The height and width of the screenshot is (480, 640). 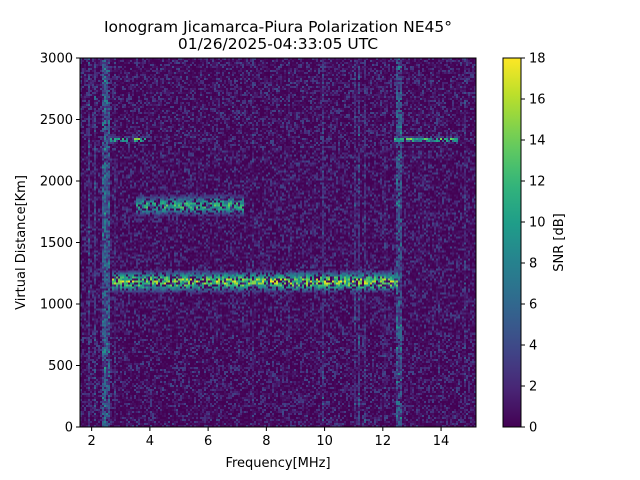 I want to click on colorbar-tick-label: 16, so click(x=537, y=100).